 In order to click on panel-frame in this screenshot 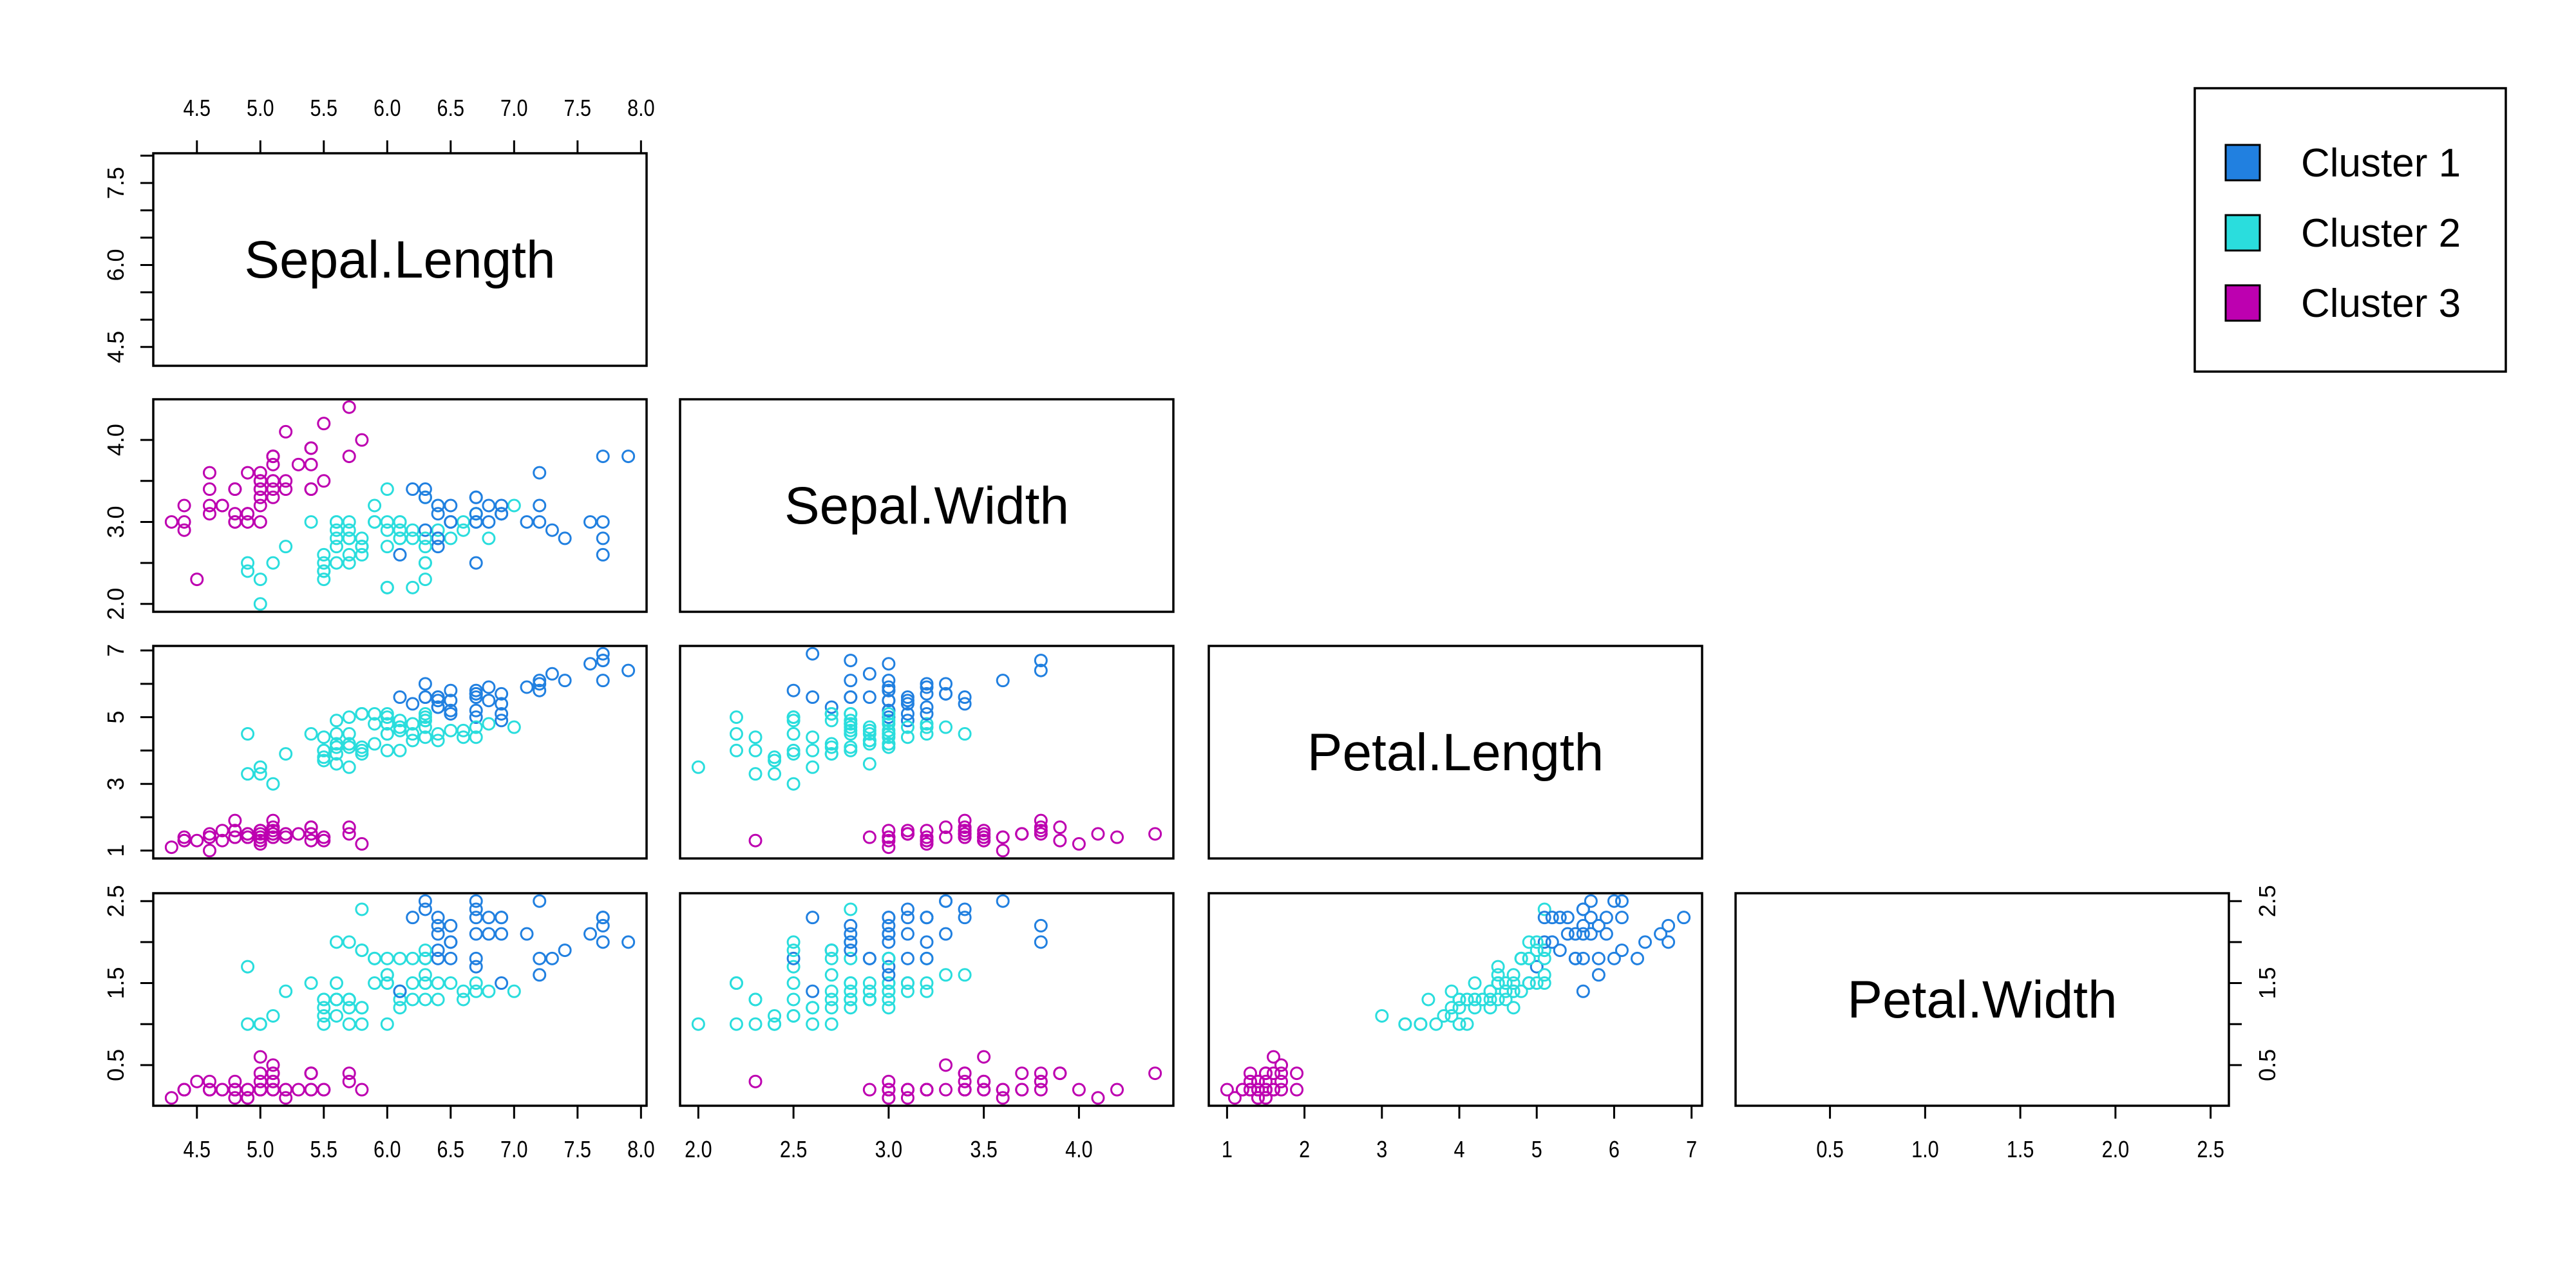, I will do `click(1455, 1000)`.